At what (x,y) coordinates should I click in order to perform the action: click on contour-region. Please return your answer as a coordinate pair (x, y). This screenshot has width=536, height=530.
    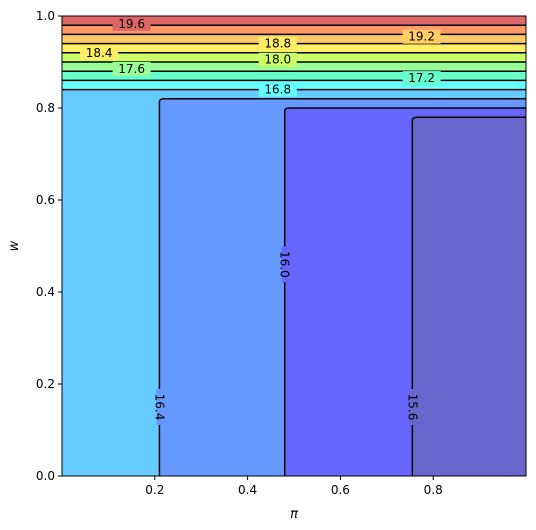
    Looking at the image, I should click on (469, 296).